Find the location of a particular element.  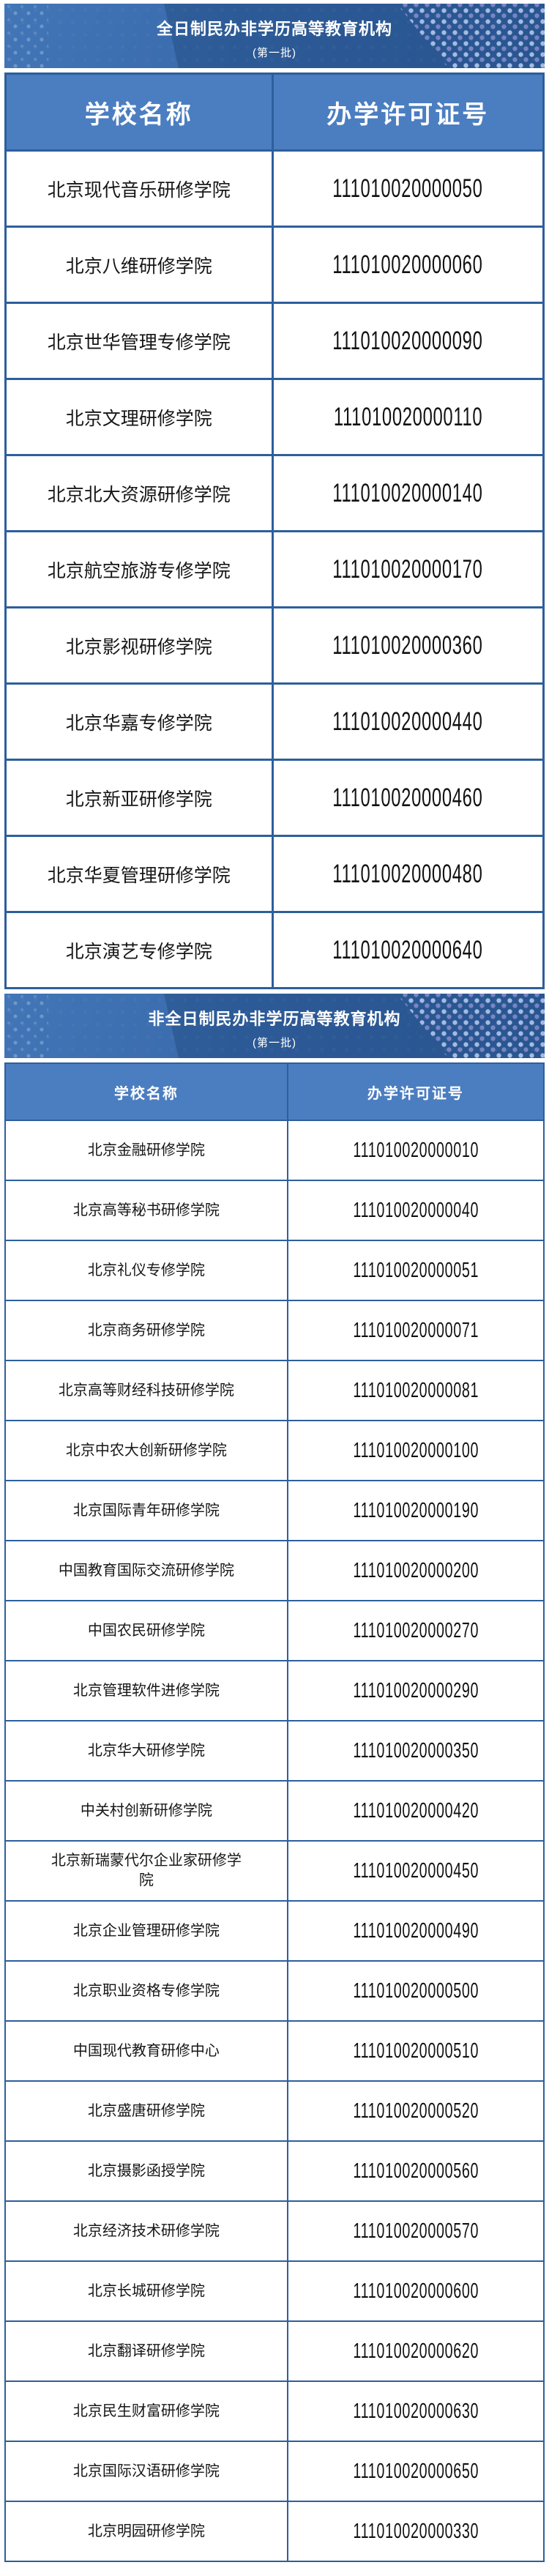

license-number: 111010020000640 is located at coordinates (407, 949).